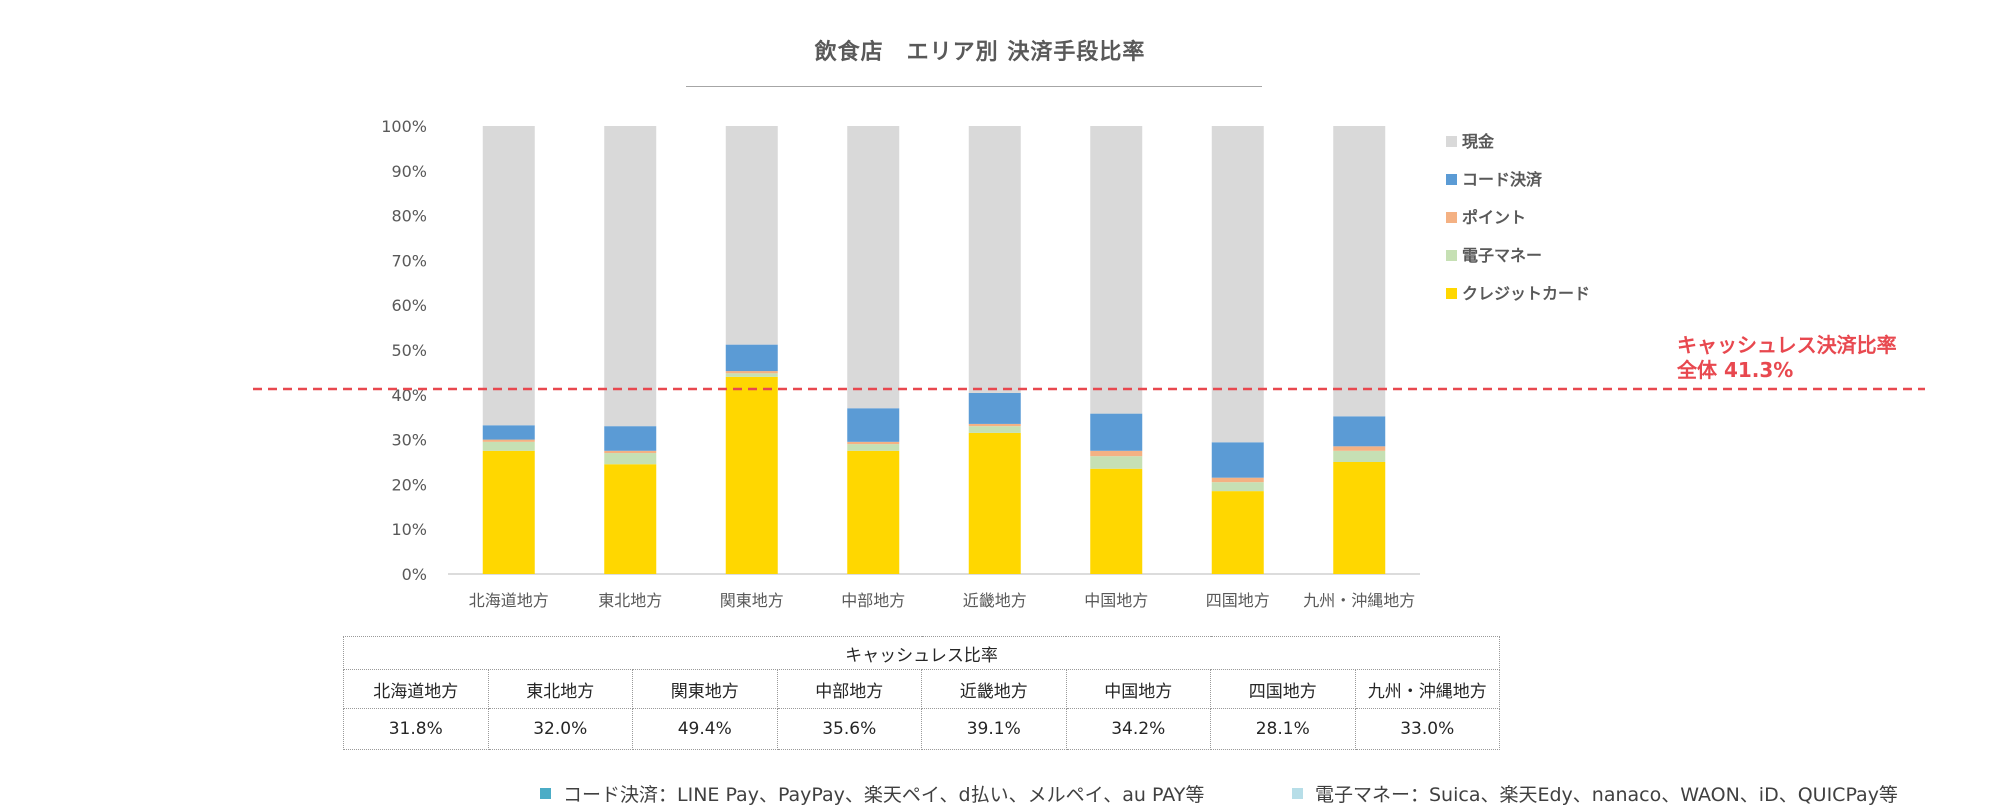 This screenshot has width=1998, height=809. Describe the element at coordinates (849, 689) in the screenshot. I see `table-header-cell: 中部地方` at that location.